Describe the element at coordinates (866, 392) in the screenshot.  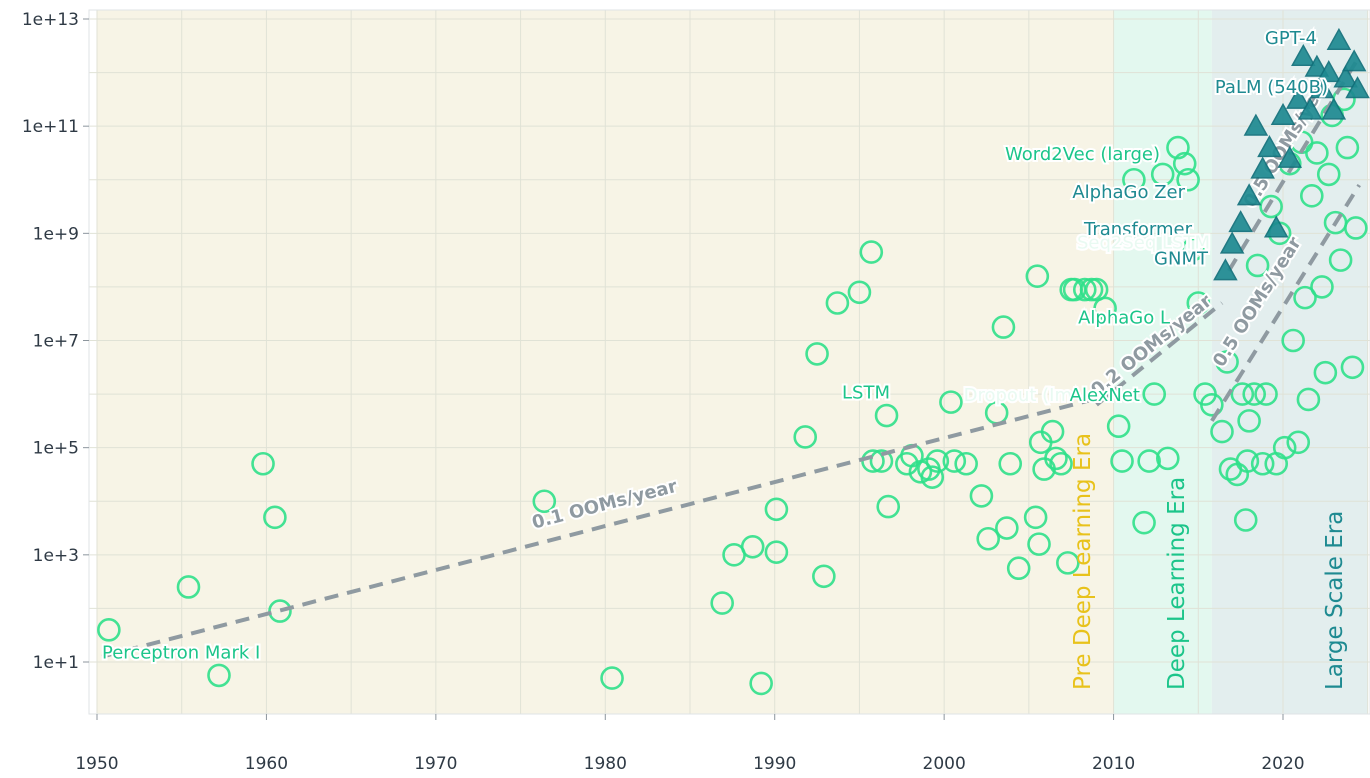
I see `annotation-label: LSTM` at that location.